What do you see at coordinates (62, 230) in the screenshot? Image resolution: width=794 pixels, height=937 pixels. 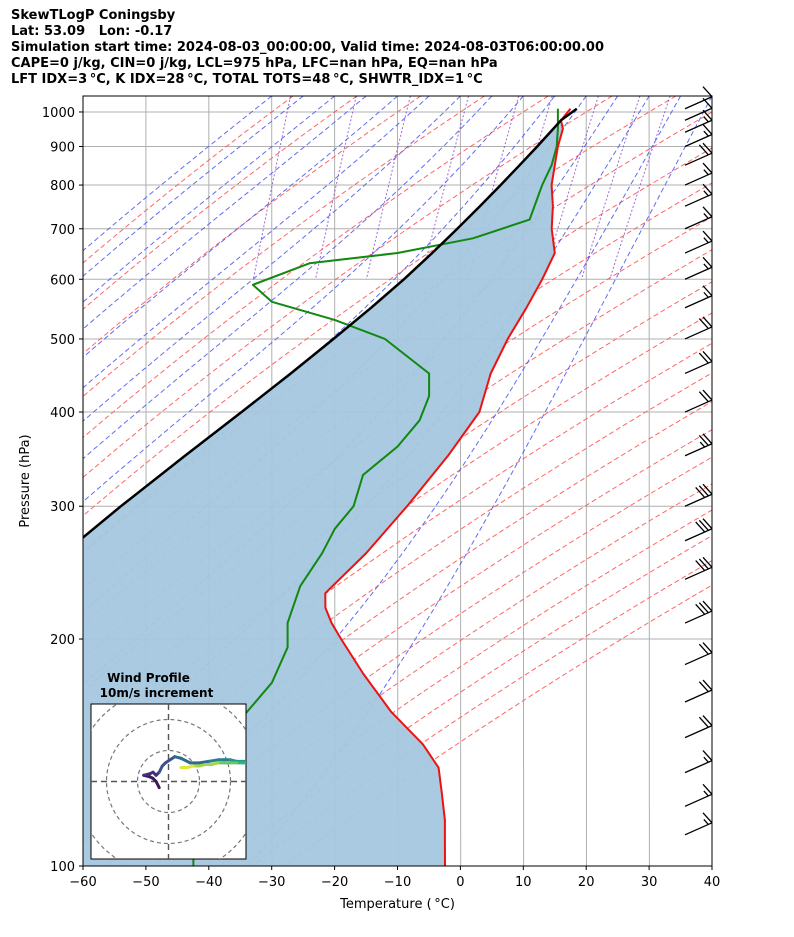 I see `y-tick-label: 700` at bounding box center [62, 230].